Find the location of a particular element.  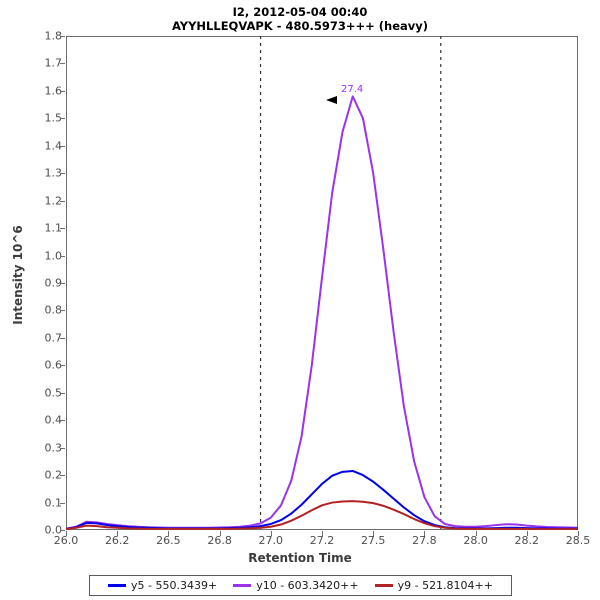

x-axis-tick-label: 27.2 is located at coordinates (322, 540).